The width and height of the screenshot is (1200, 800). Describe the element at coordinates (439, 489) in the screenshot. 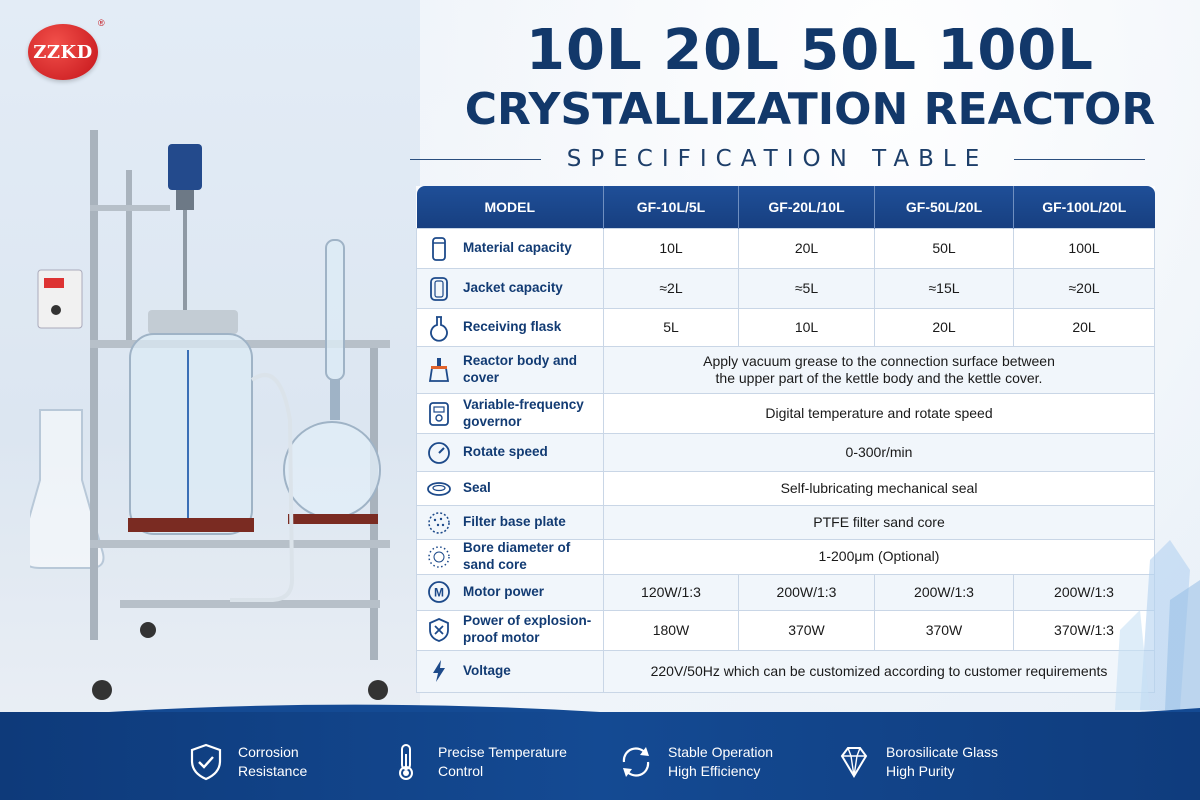

I see `seal-icon` at that location.